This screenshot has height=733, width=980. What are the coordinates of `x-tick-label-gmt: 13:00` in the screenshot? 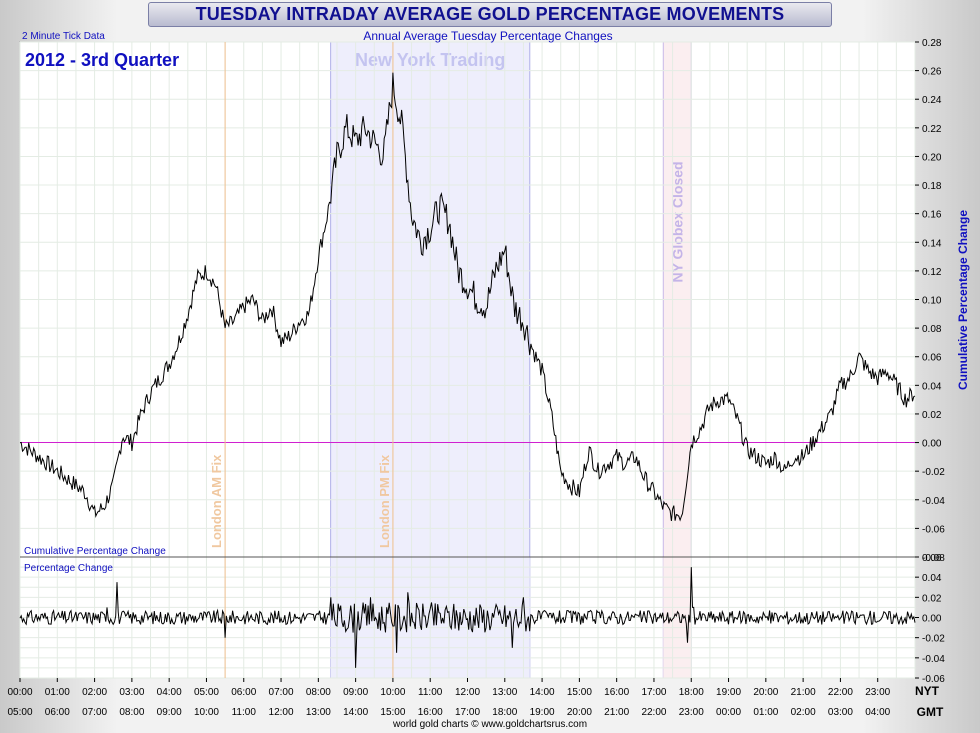 It's located at (318, 712).